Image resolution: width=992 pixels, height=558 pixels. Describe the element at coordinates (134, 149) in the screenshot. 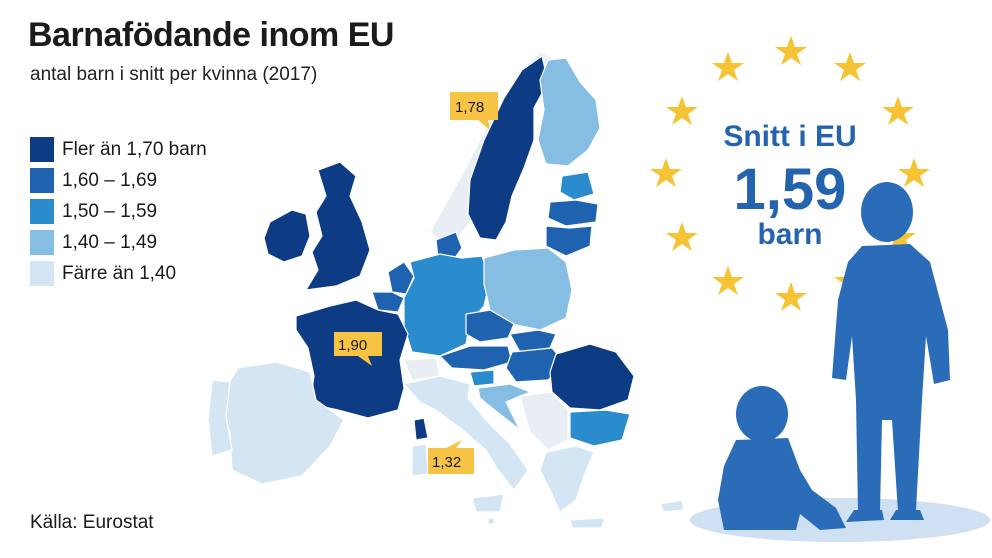

I see `legend-label-1: Fler än 1,70 barn` at that location.